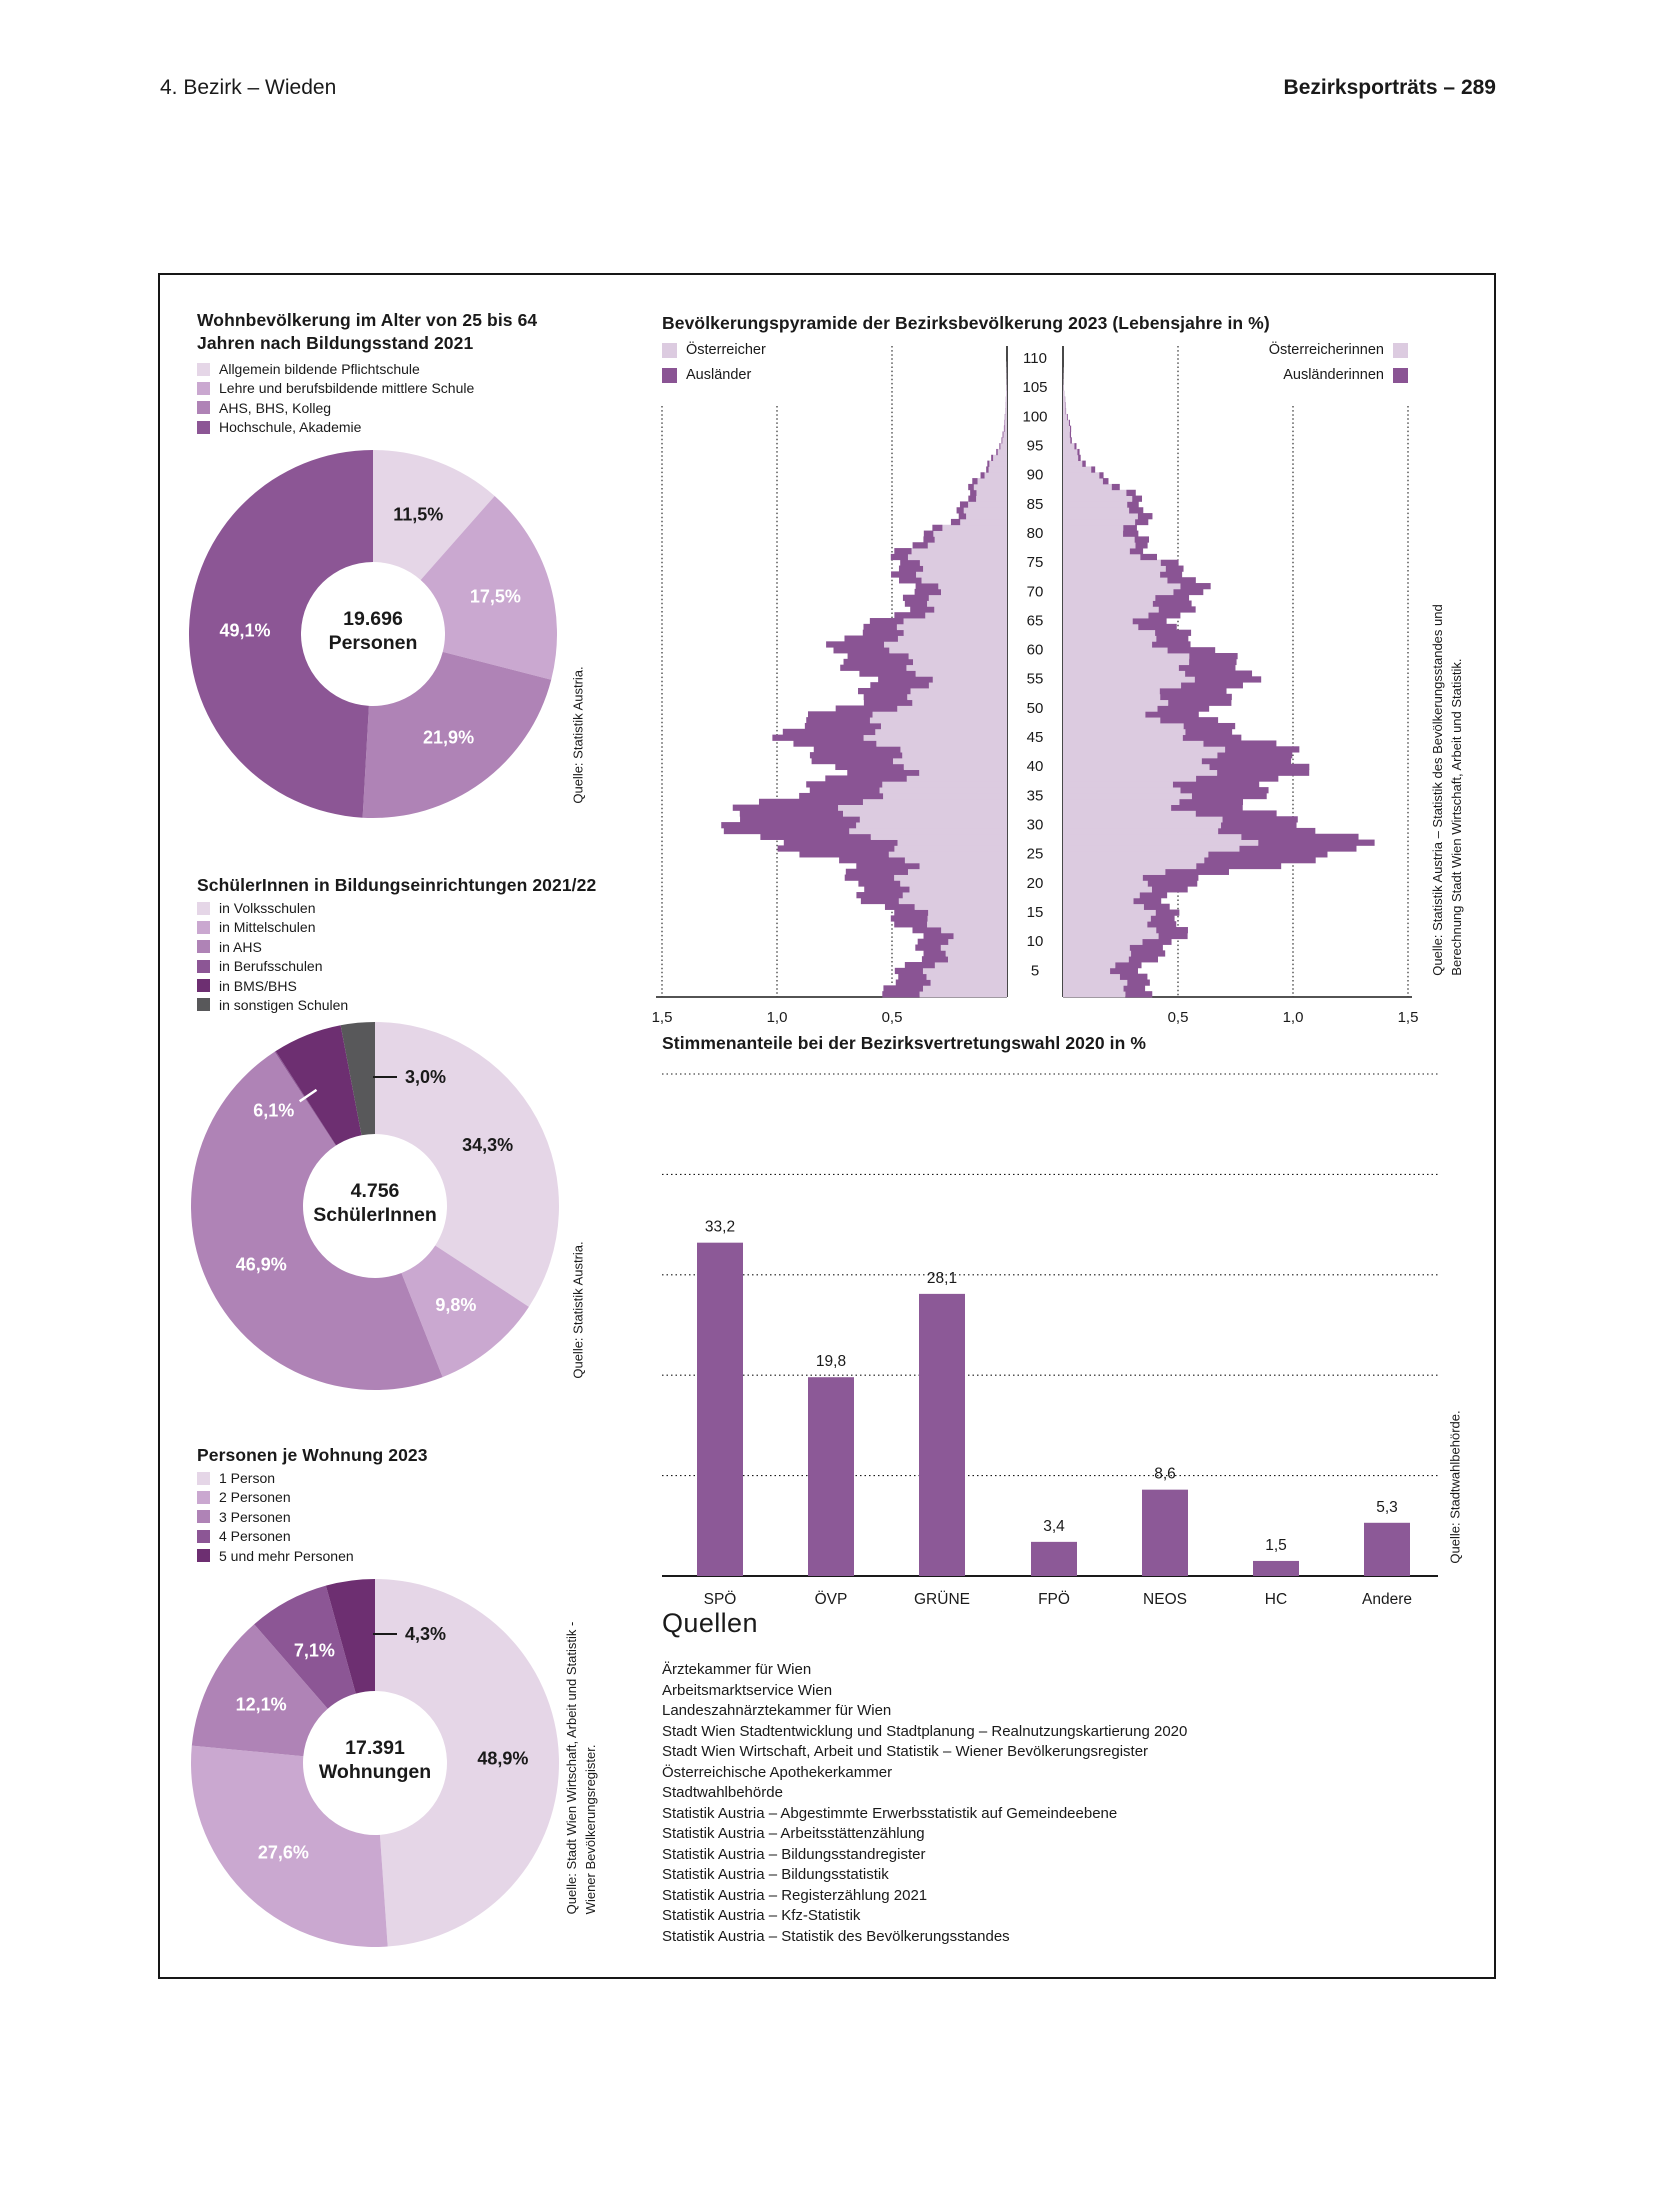 Image resolution: width=1654 pixels, height=2205 pixels. What do you see at coordinates (467, 1763) in the screenshot?
I see `donut-slice-1-person` at bounding box center [467, 1763].